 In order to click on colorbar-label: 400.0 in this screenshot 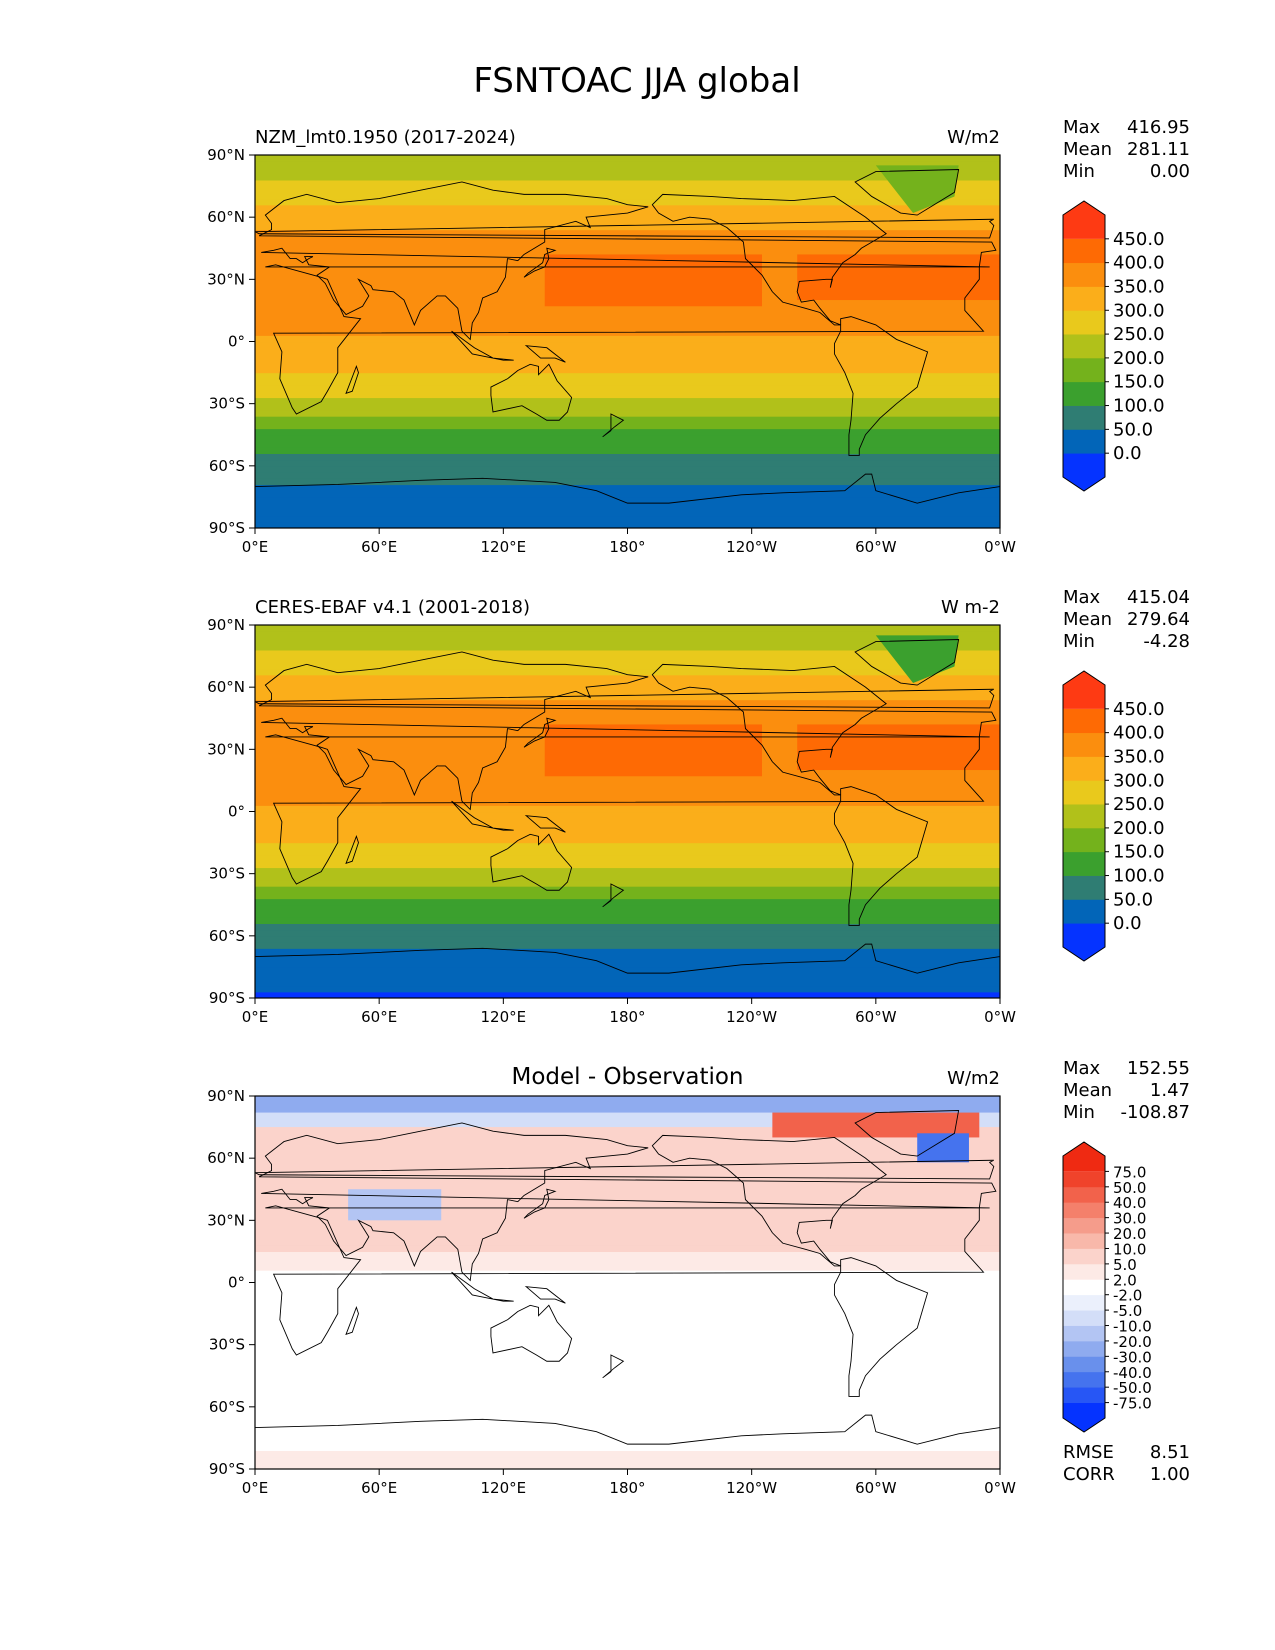, I will do `click(1139, 263)`.